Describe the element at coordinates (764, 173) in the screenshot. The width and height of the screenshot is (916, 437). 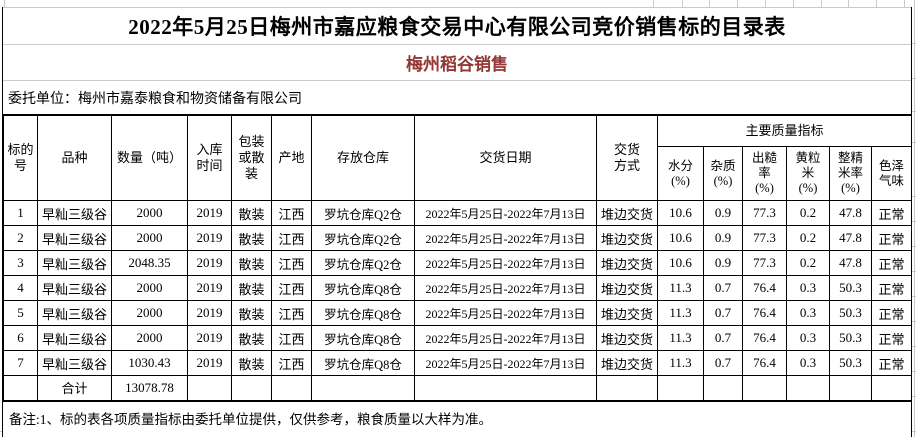
I see `header-brown-rice-rate: 出糙 率 (%)` at that location.